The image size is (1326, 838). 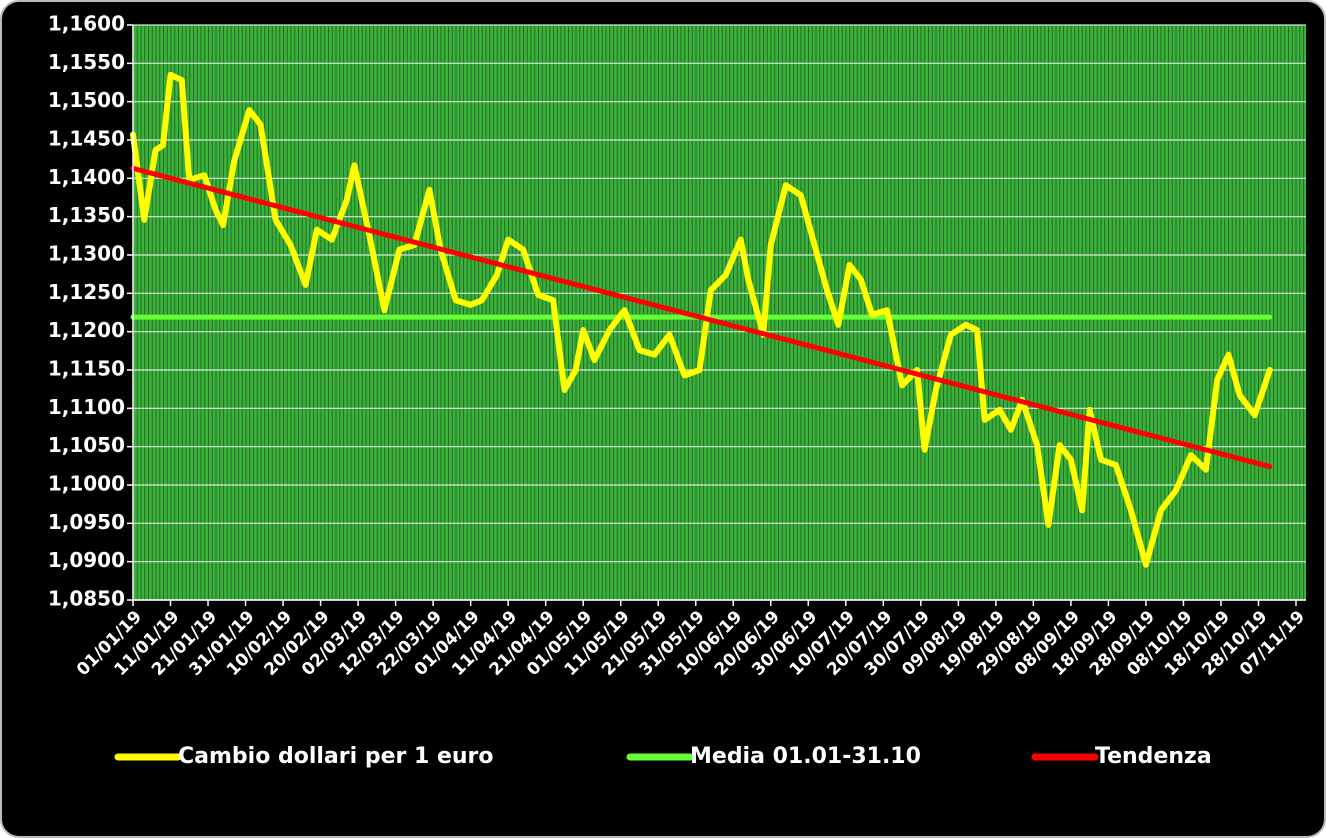 I want to click on y-tick-label: 1,1100, so click(x=86, y=407).